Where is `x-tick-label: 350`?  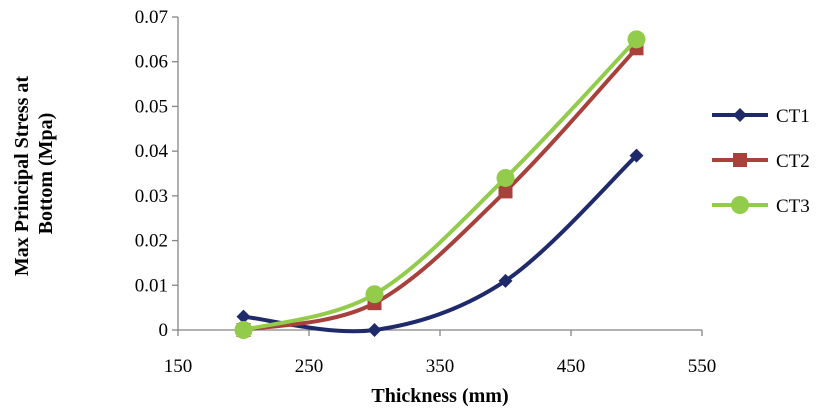 x-tick-label: 350 is located at coordinates (440, 366).